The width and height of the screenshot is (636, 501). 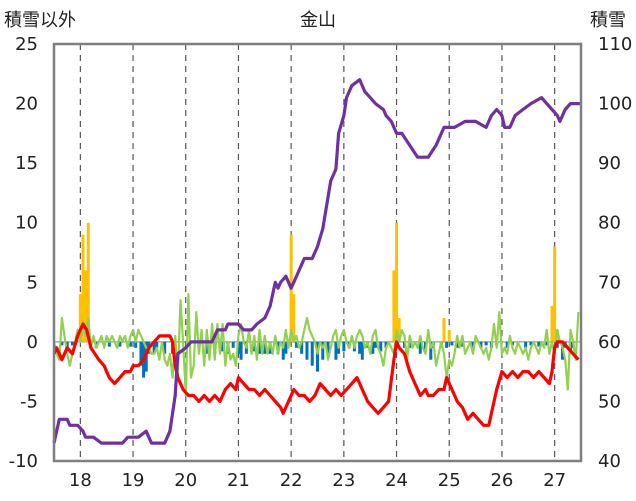 I want to click on y-right-tick: 100, so click(x=615, y=104).